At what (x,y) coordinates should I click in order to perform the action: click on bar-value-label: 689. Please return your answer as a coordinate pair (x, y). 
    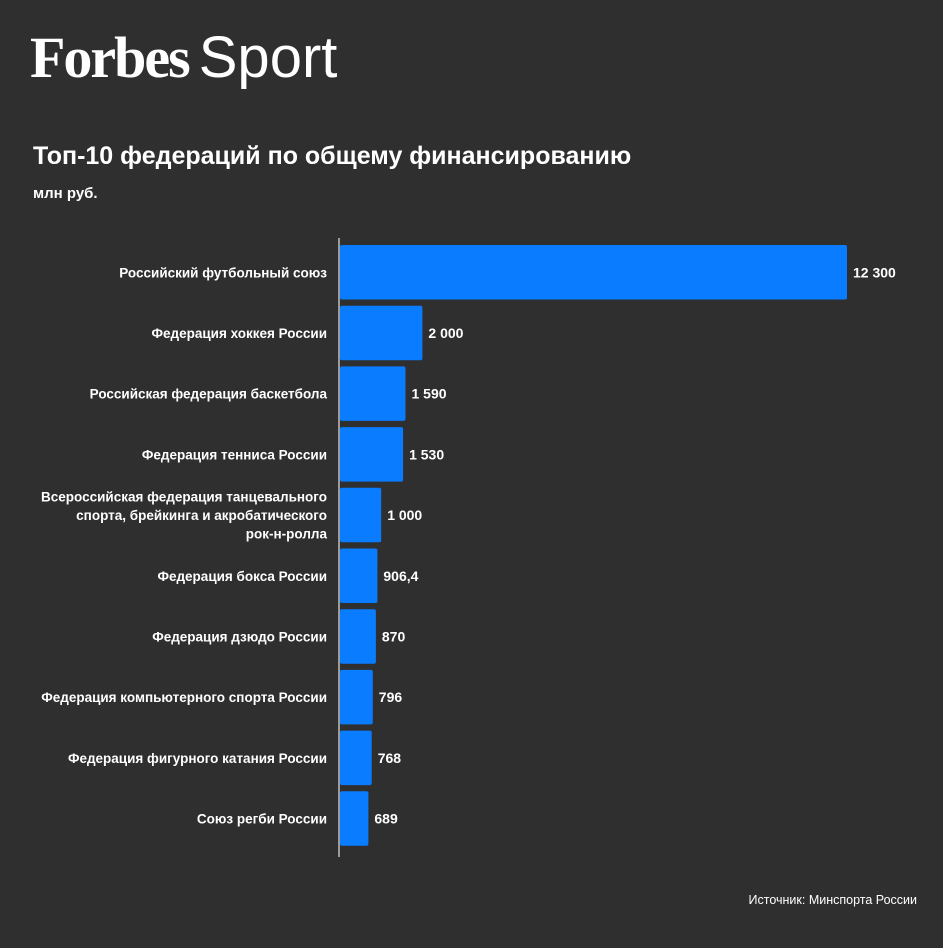
    Looking at the image, I should click on (386, 819).